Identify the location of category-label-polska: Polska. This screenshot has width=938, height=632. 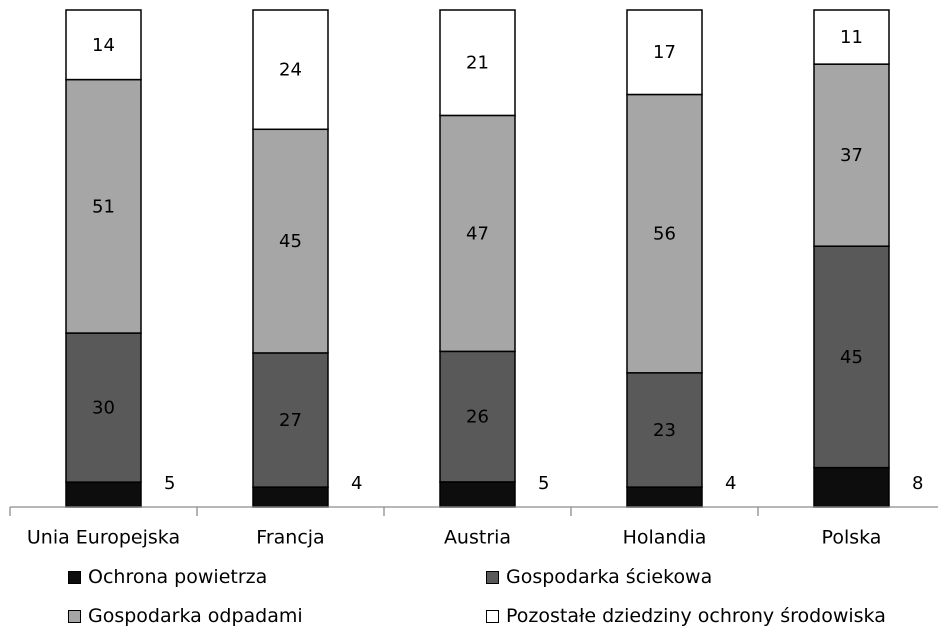
(852, 538).